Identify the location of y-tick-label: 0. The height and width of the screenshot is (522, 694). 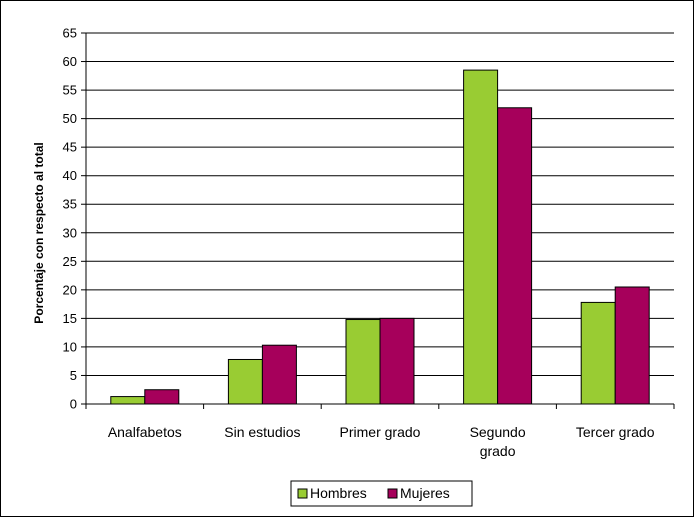
(73, 404).